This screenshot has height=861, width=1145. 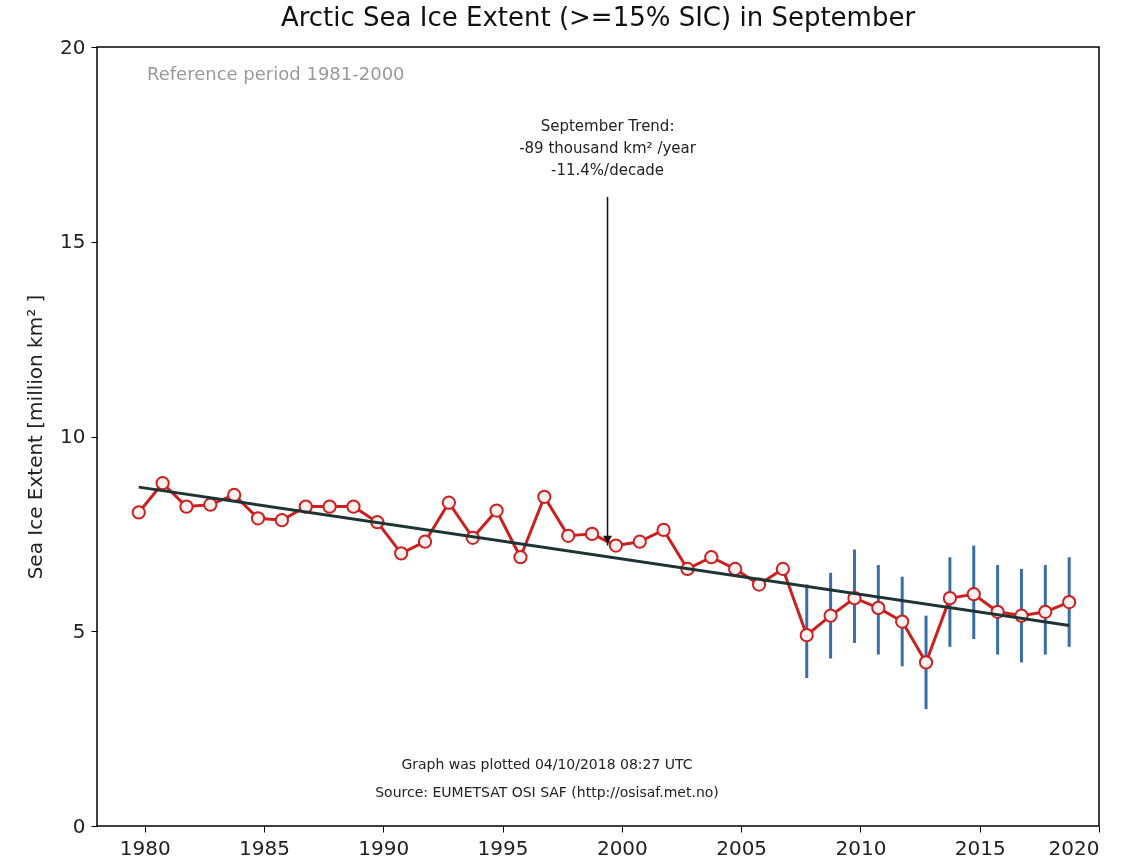 What do you see at coordinates (547, 764) in the screenshot?
I see `annotation: Graph was plotted 04/10/2018 08:27 UTC` at bounding box center [547, 764].